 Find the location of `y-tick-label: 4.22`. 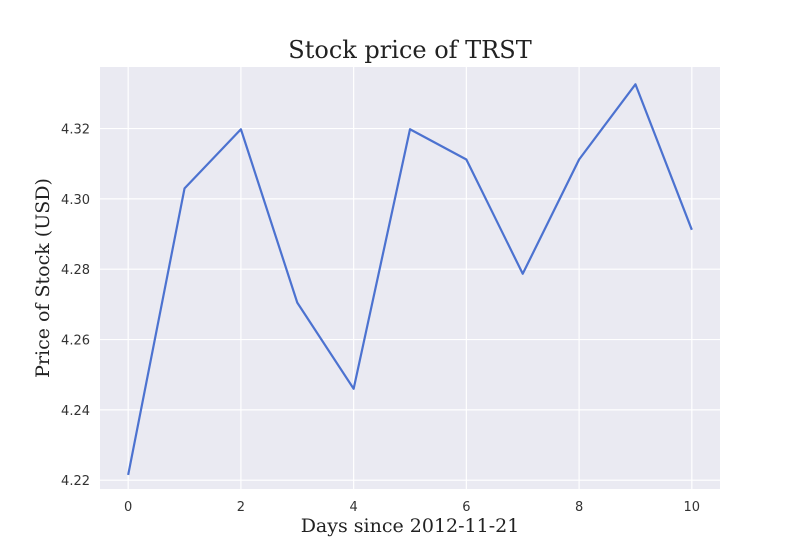

y-tick-label: 4.22 is located at coordinates (75, 481).